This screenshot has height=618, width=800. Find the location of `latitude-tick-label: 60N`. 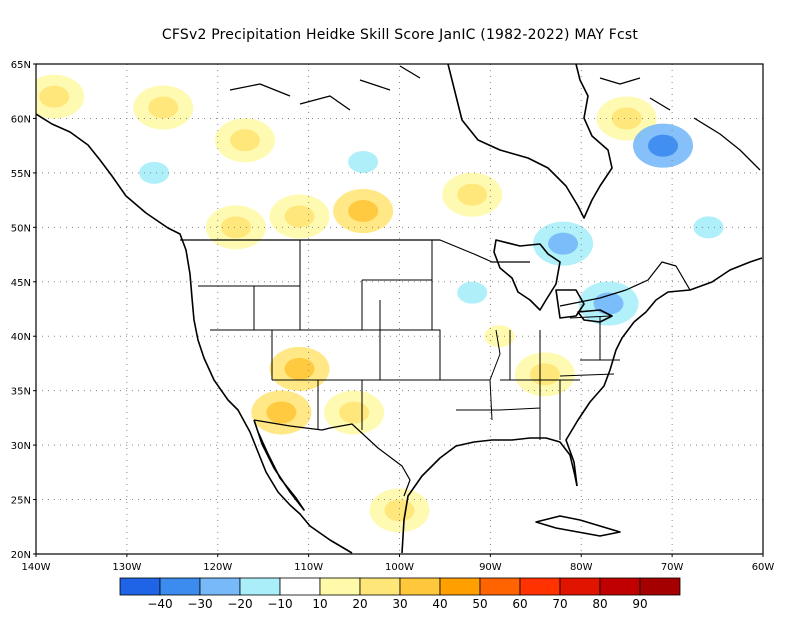

latitude-tick-label: 60N is located at coordinates (21, 119).